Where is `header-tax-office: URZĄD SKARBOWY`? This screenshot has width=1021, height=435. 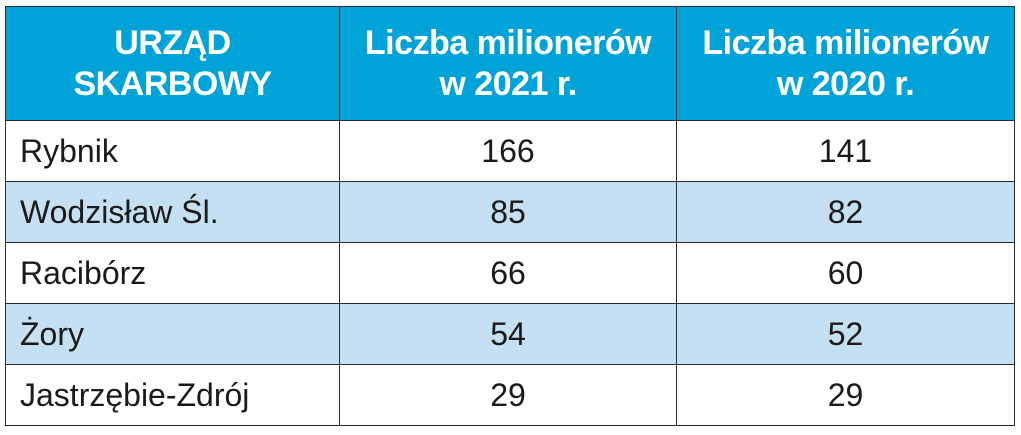
header-tax-office: URZĄD SKARBOWY is located at coordinates (172, 63).